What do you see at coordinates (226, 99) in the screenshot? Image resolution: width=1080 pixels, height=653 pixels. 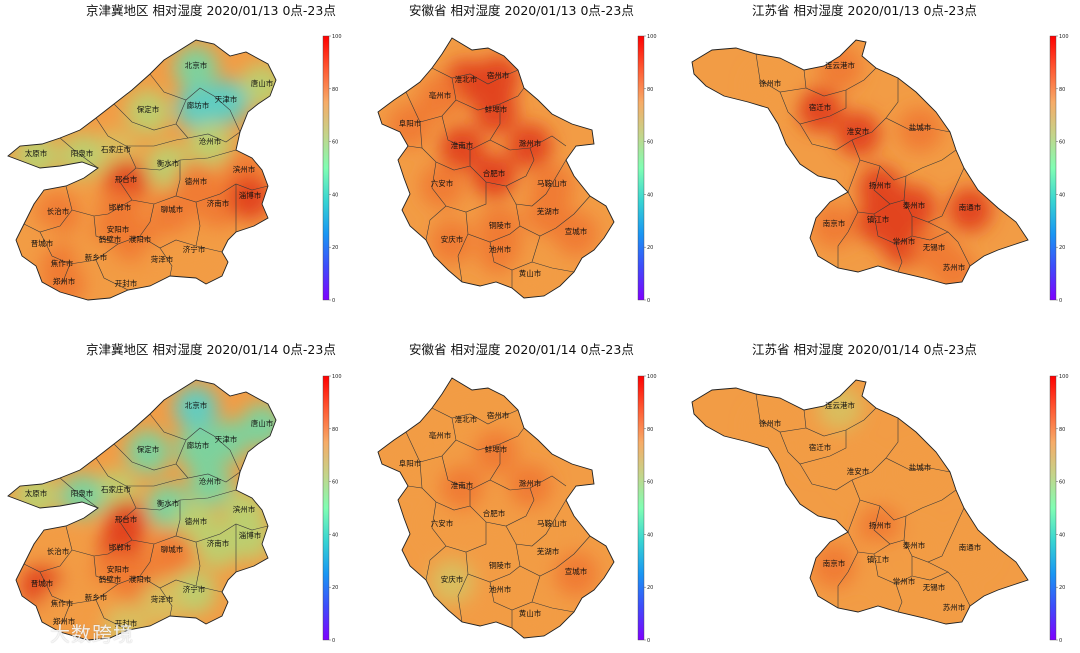 I see `city-label-jjj-0113-2: 天津市` at bounding box center [226, 99].